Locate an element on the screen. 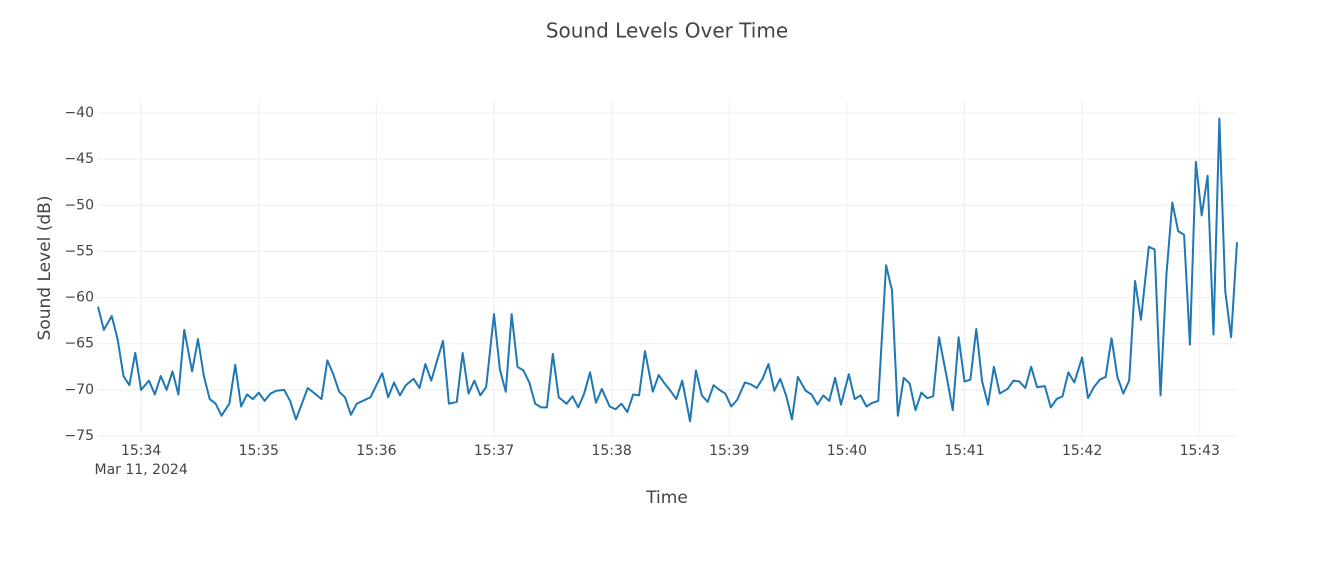 Image resolution: width=1326 pixels, height=567 pixels. chart-title: Sound Levels Over Time is located at coordinates (667, 31).